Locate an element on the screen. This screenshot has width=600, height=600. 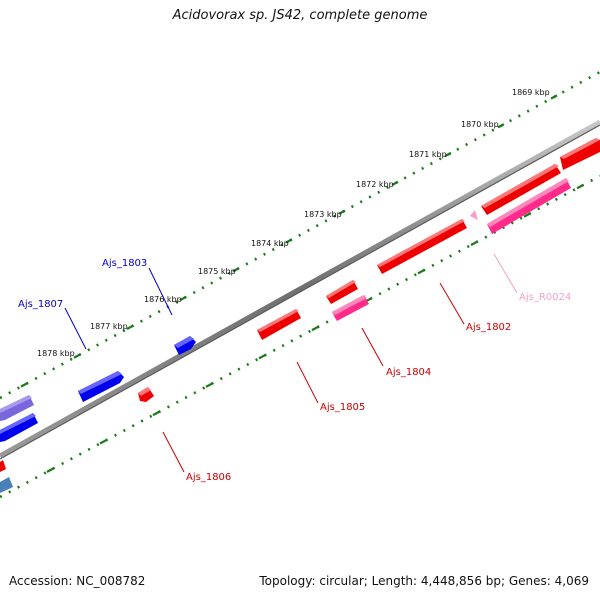
gene-ajs-1803-upper-arrow is located at coordinates (422, 246).